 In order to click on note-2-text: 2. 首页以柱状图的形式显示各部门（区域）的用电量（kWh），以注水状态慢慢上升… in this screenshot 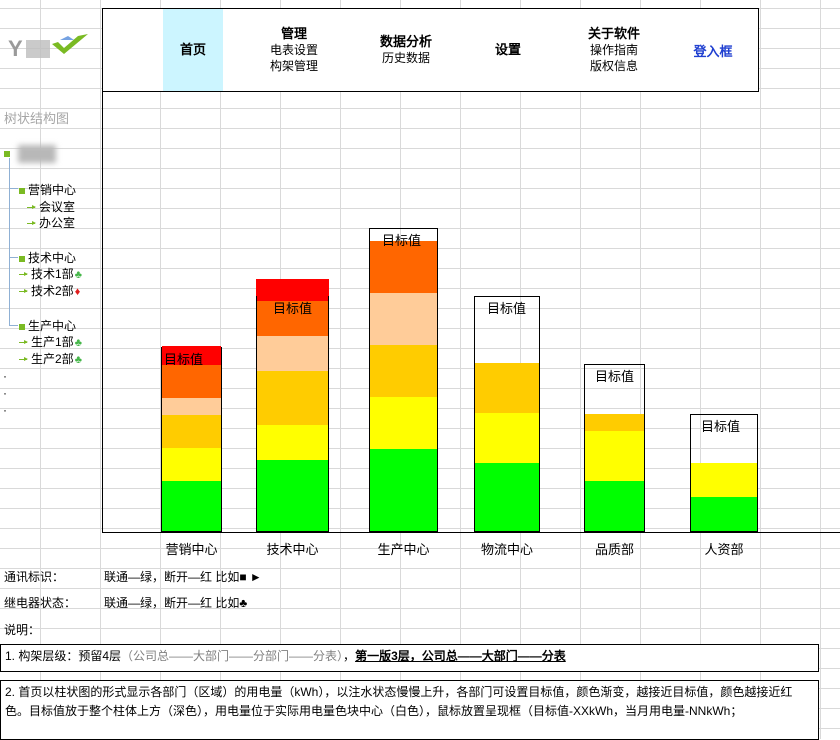, I will do `click(399, 701)`.